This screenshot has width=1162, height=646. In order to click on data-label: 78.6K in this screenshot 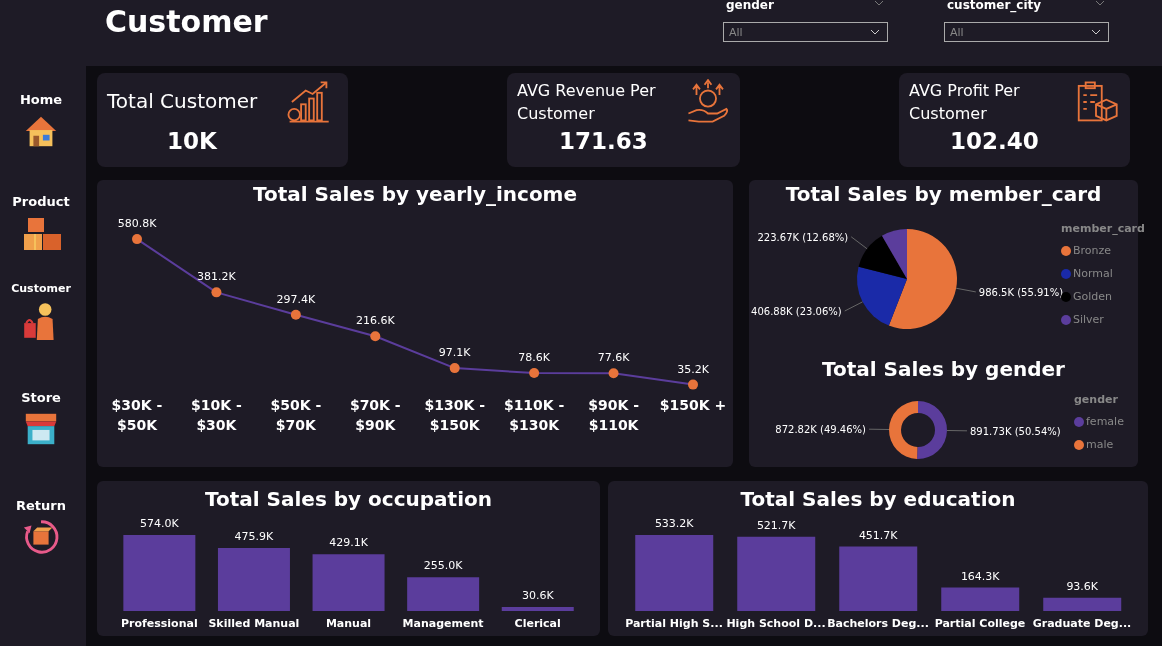, I will do `click(534, 358)`.